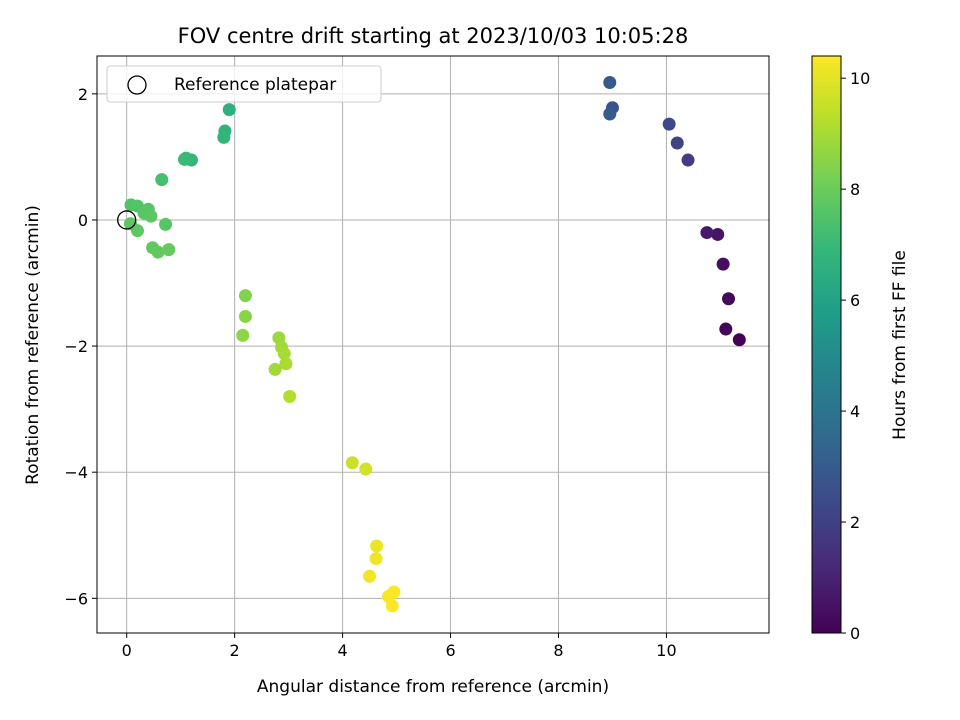 This screenshot has height=720, width=960. Describe the element at coordinates (255, 85) in the screenshot. I see `legend-entry: Reference platepar` at that location.